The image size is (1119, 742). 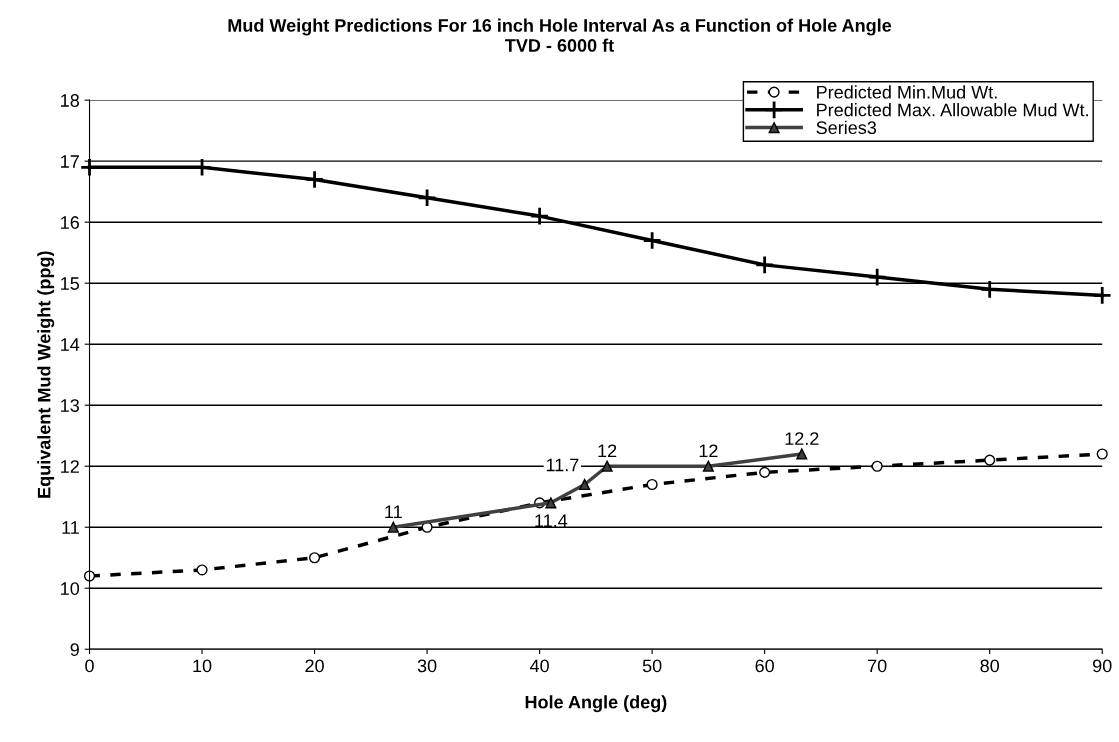 What do you see at coordinates (202, 666) in the screenshot?
I see `x-tick-label: 10` at bounding box center [202, 666].